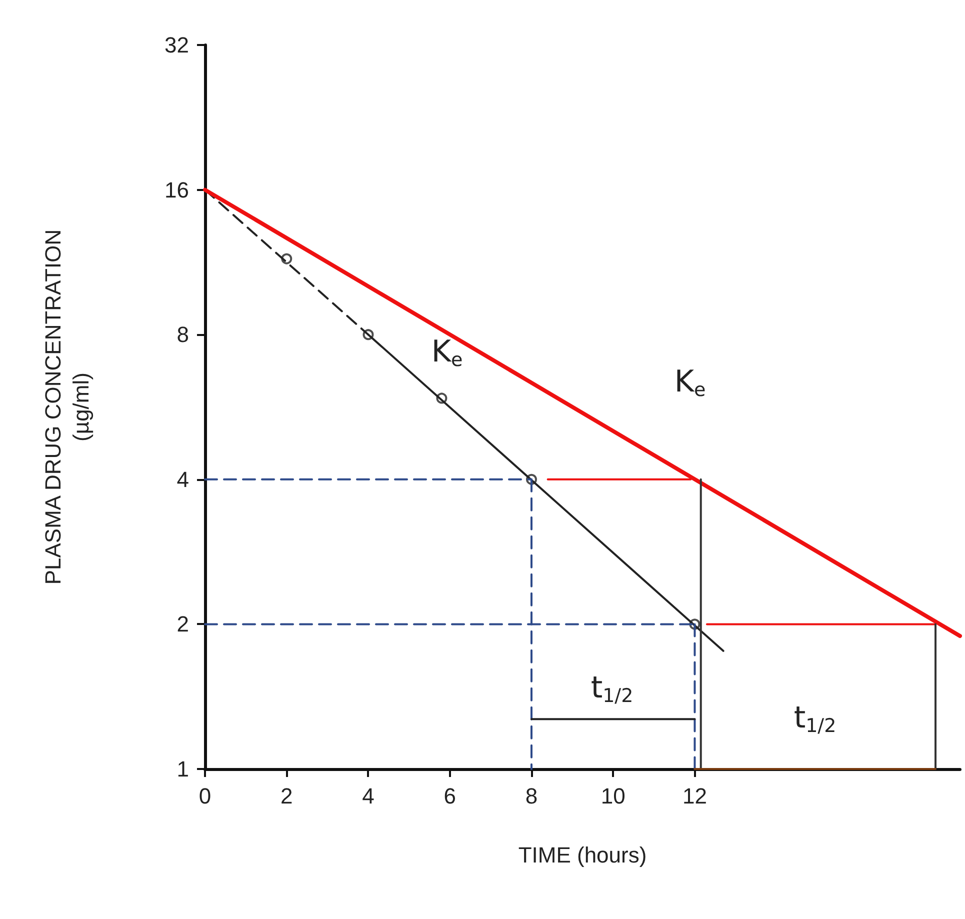 This screenshot has width=965, height=919. What do you see at coordinates (176, 45) in the screenshot?
I see `y-tick-label: 32` at bounding box center [176, 45].